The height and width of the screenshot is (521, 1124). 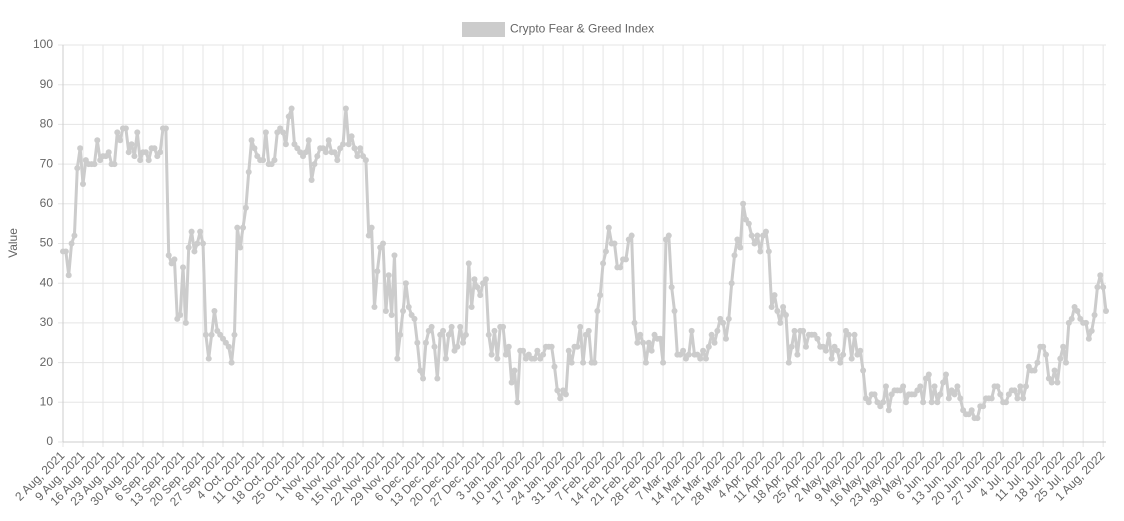 What do you see at coordinates (47, 401) in the screenshot?
I see `y-tick-label: 10` at bounding box center [47, 401].